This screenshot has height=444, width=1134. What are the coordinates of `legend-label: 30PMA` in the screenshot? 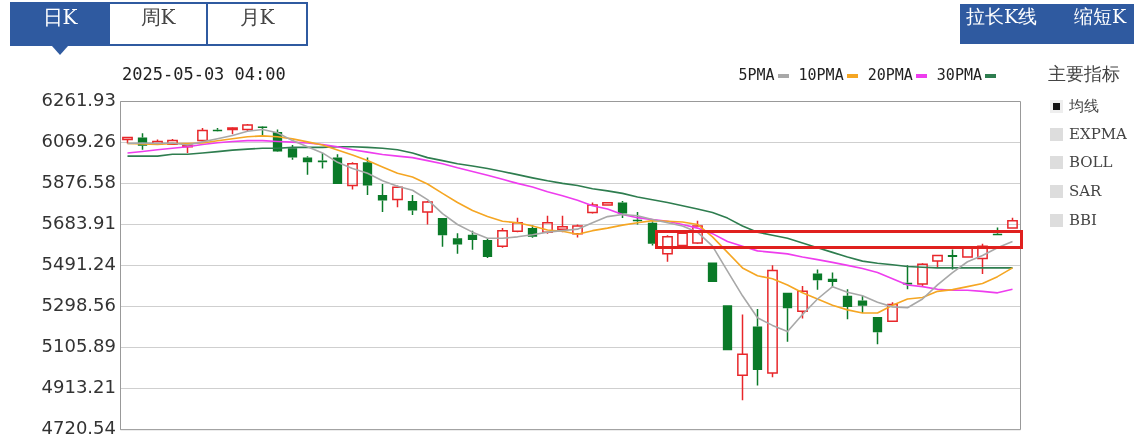 It's located at (959, 75).